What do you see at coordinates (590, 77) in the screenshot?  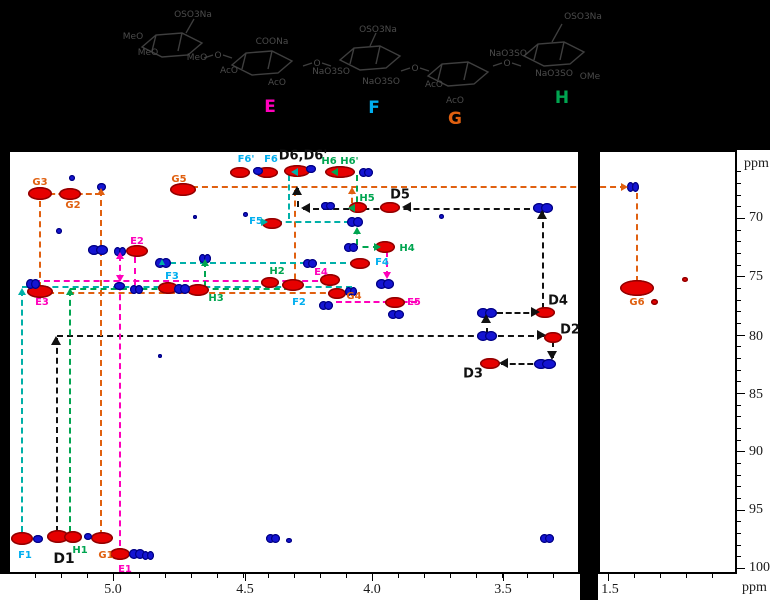 I see `substituent-label: OMe` at bounding box center [590, 77].